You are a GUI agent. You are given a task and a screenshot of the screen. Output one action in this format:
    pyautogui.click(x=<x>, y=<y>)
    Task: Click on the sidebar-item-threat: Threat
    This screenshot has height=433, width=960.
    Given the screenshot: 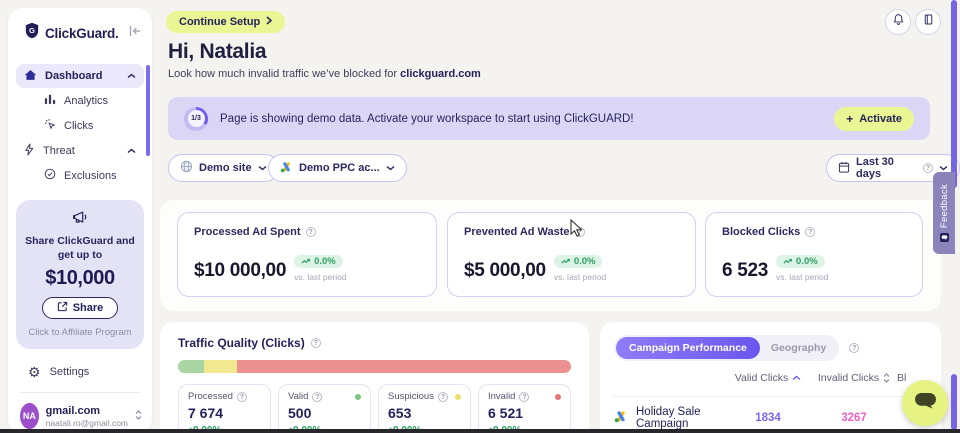 What is the action you would take?
    pyautogui.click(x=80, y=150)
    